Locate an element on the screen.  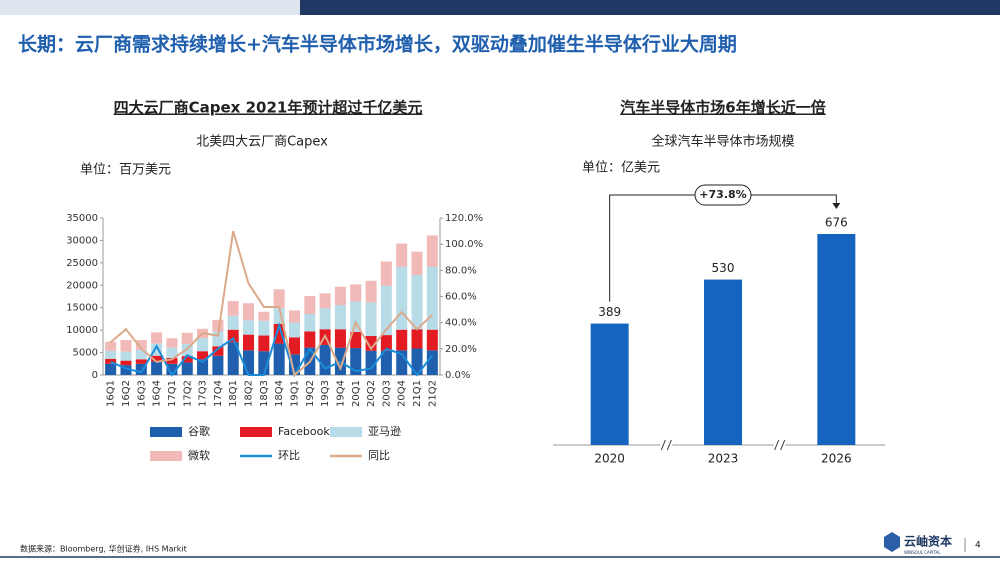
x-tick-label: 20Q1 is located at coordinates (356, 393).